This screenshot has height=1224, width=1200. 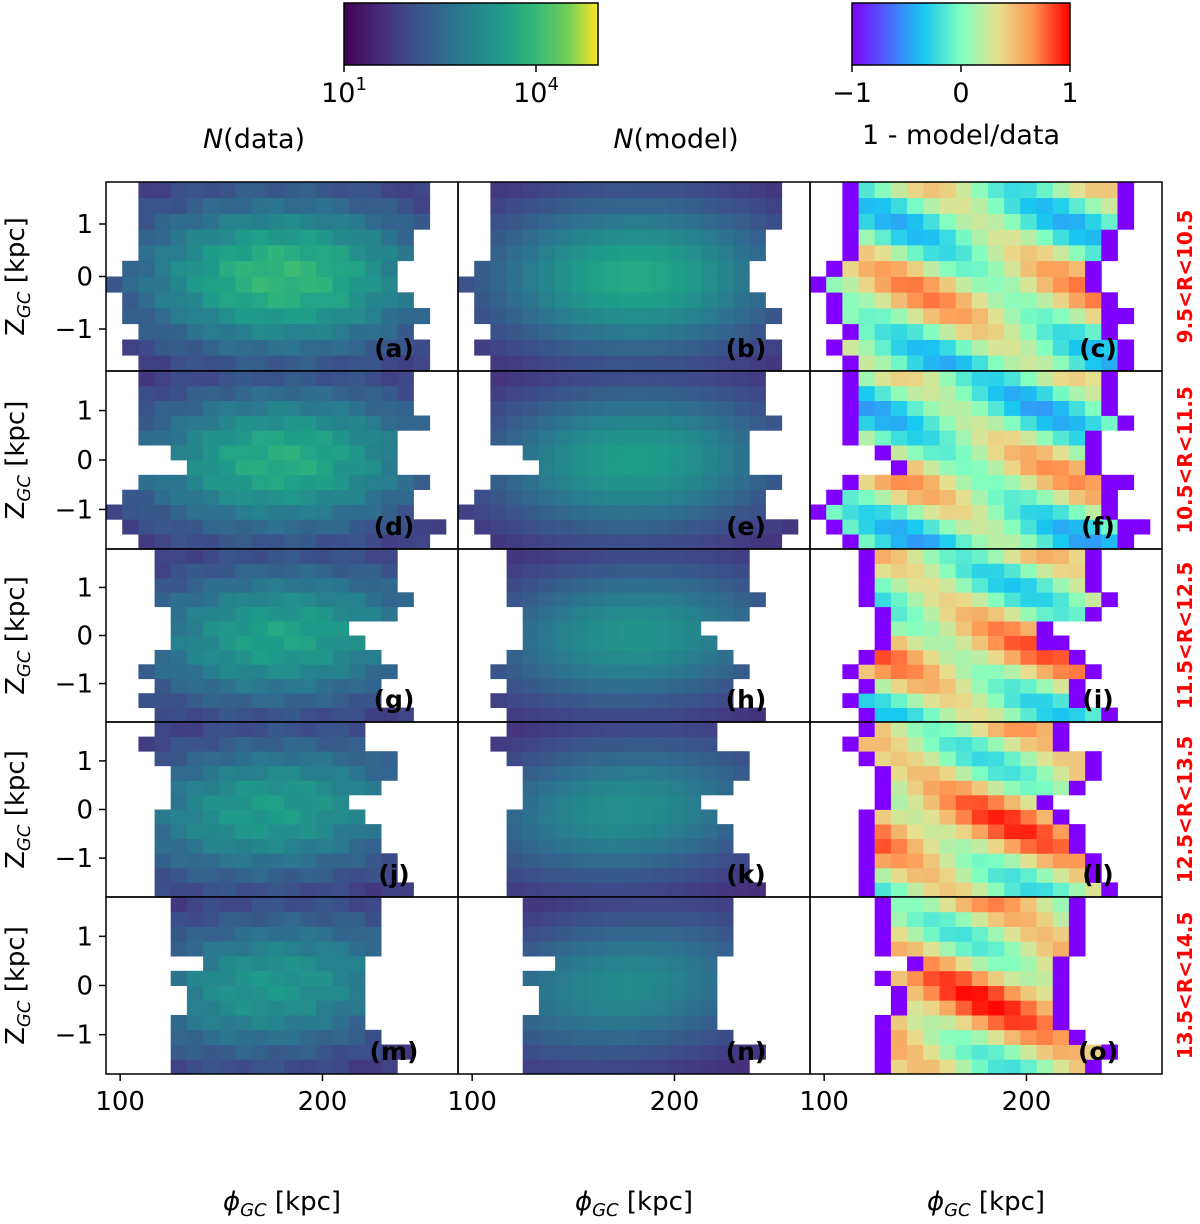 What do you see at coordinates (986, 985) in the screenshot?
I see `panel-frame` at bounding box center [986, 985].